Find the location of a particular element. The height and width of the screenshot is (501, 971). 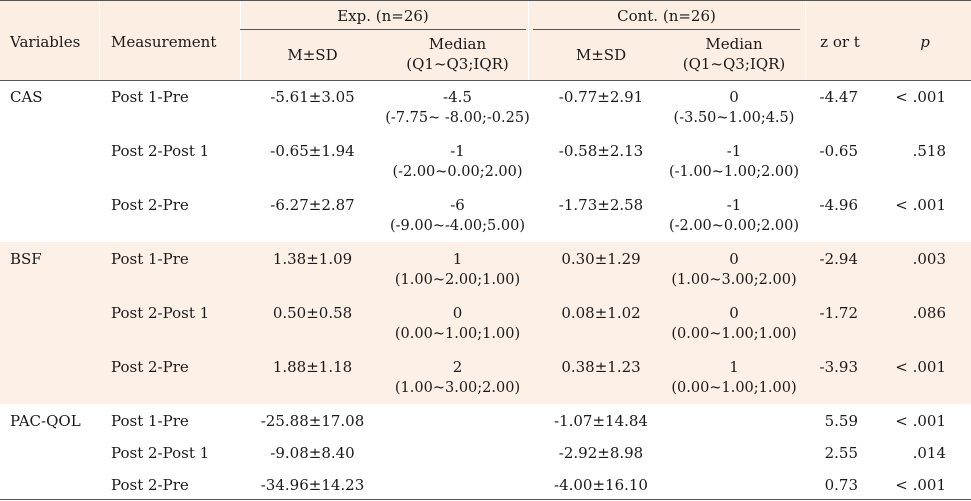

cell-exp-median: 2 is located at coordinates (457, 367).